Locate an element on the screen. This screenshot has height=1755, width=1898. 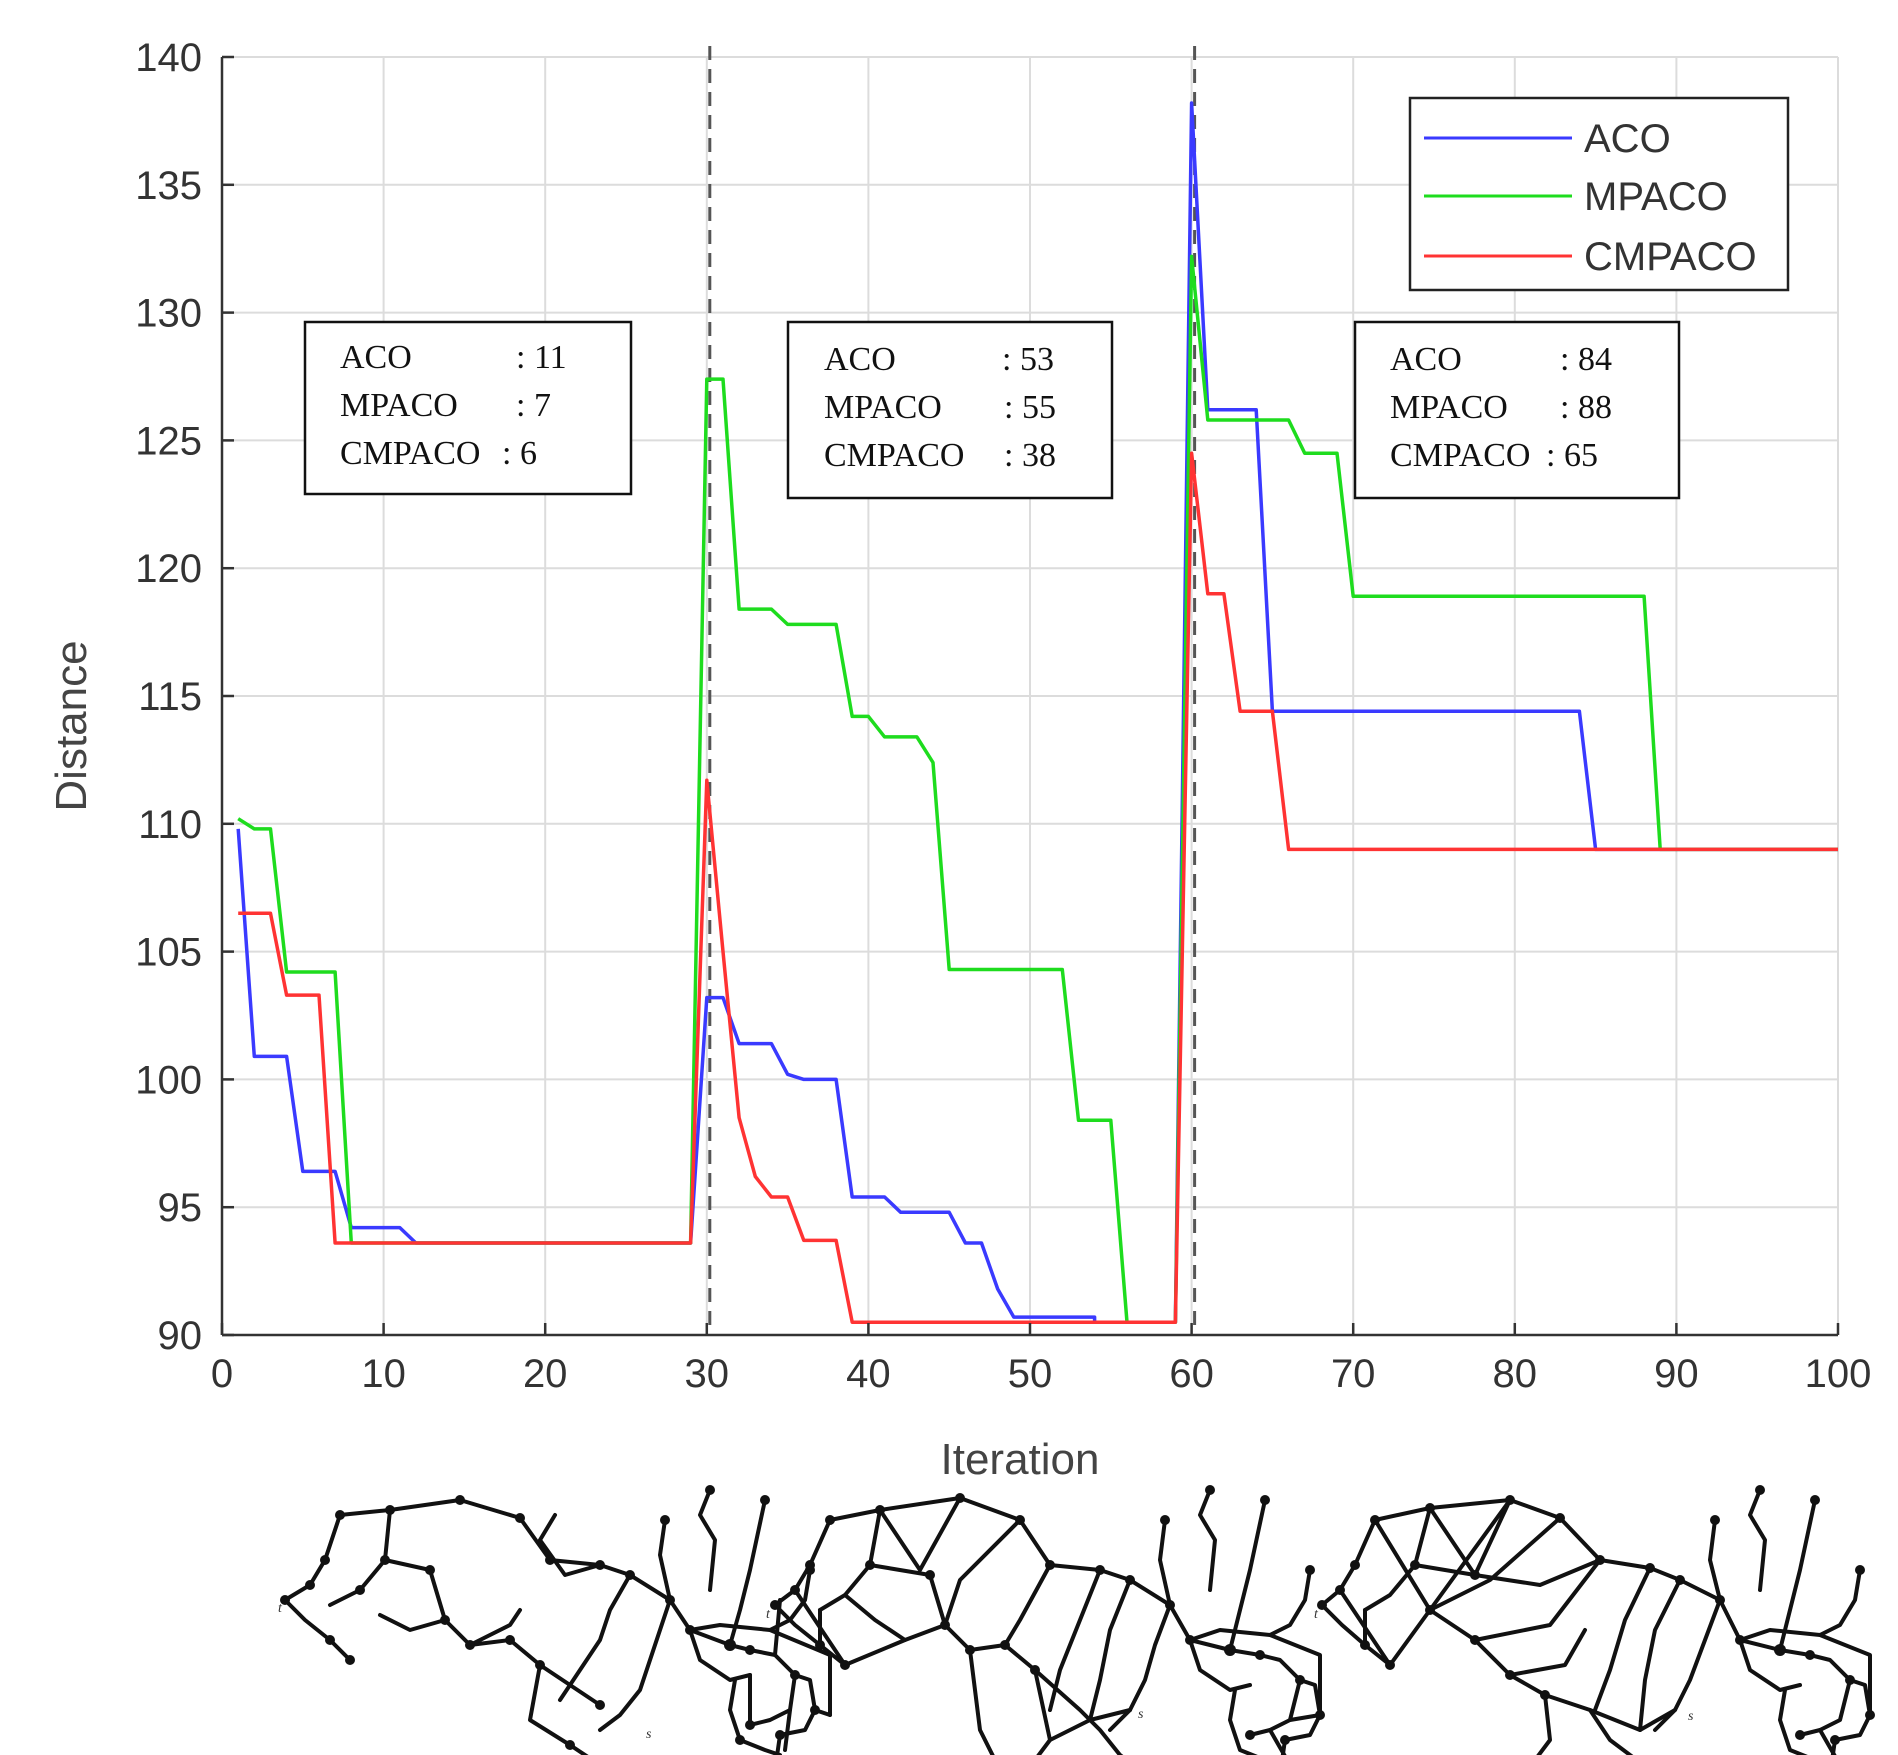
y-tick-label: 115 is located at coordinates (170, 697).